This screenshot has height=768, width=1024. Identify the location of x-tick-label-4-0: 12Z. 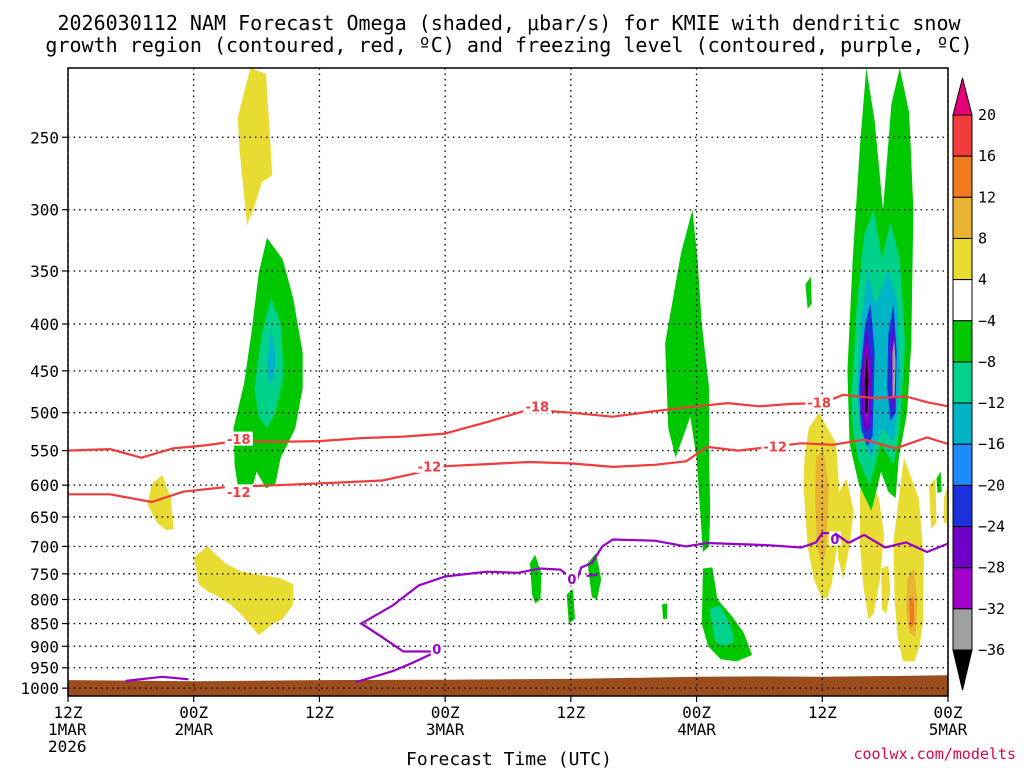
(570, 712).